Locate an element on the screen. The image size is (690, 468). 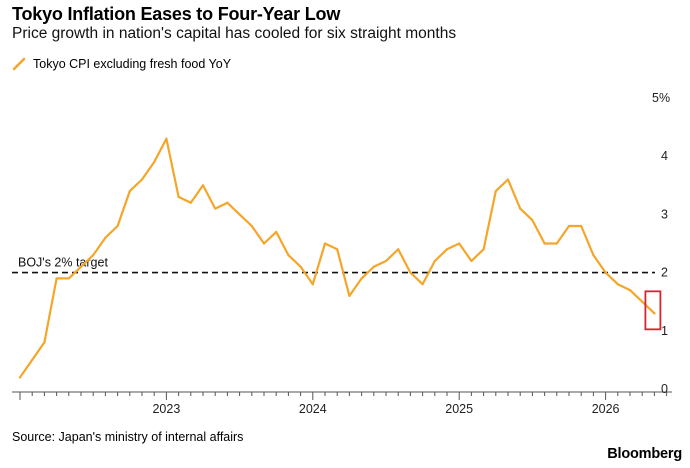
y-axis-labels: 0 1 2 3 4 5% is located at coordinates (661, 243).